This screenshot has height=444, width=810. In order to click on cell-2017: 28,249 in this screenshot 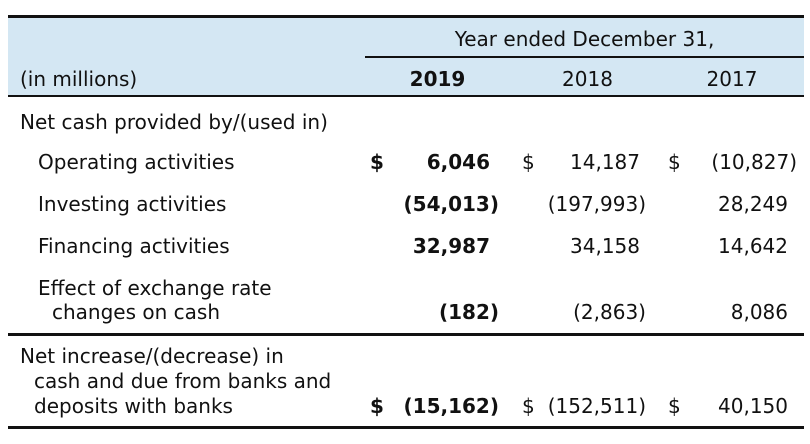, I will do `click(753, 204)`.